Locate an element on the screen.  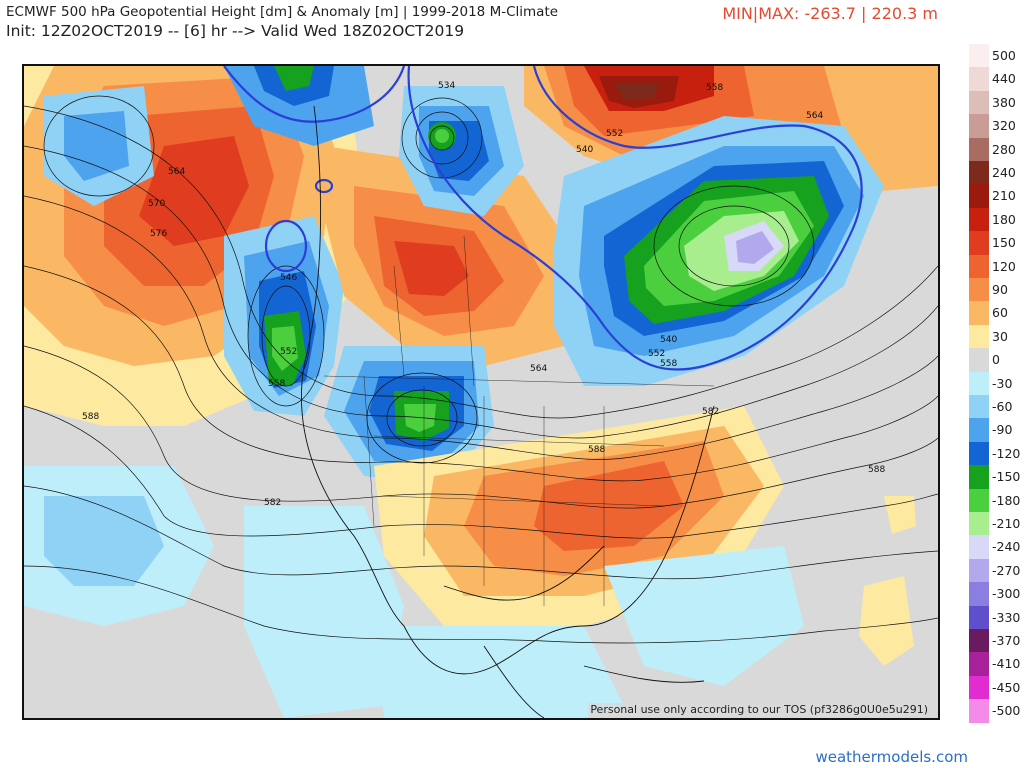
colorbar-label: 500 is located at coordinates (1004, 55).